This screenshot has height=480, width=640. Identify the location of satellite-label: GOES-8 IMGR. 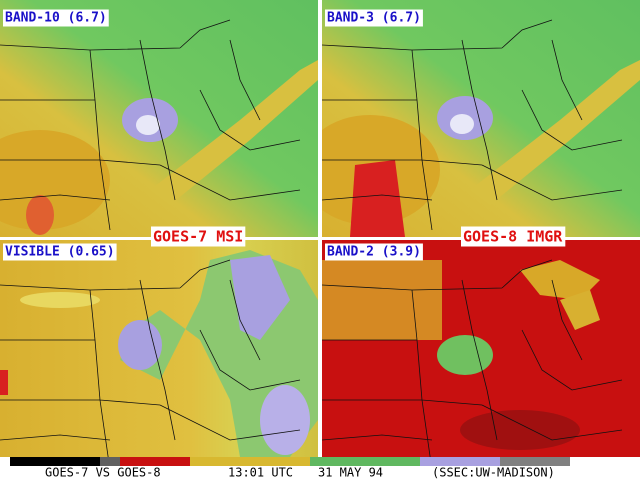
(513, 237).